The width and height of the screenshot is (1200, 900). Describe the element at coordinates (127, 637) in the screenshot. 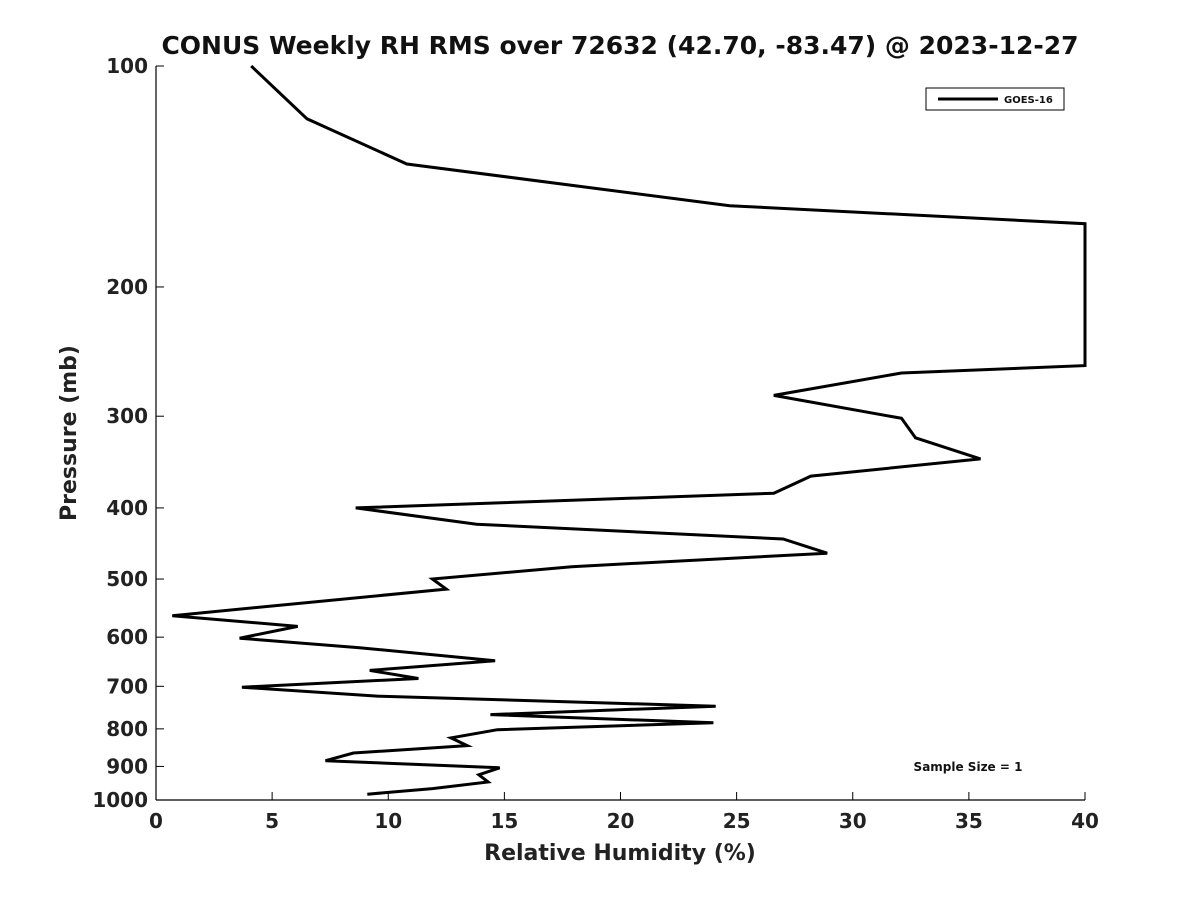

I see `y-tick-label: 600` at that location.